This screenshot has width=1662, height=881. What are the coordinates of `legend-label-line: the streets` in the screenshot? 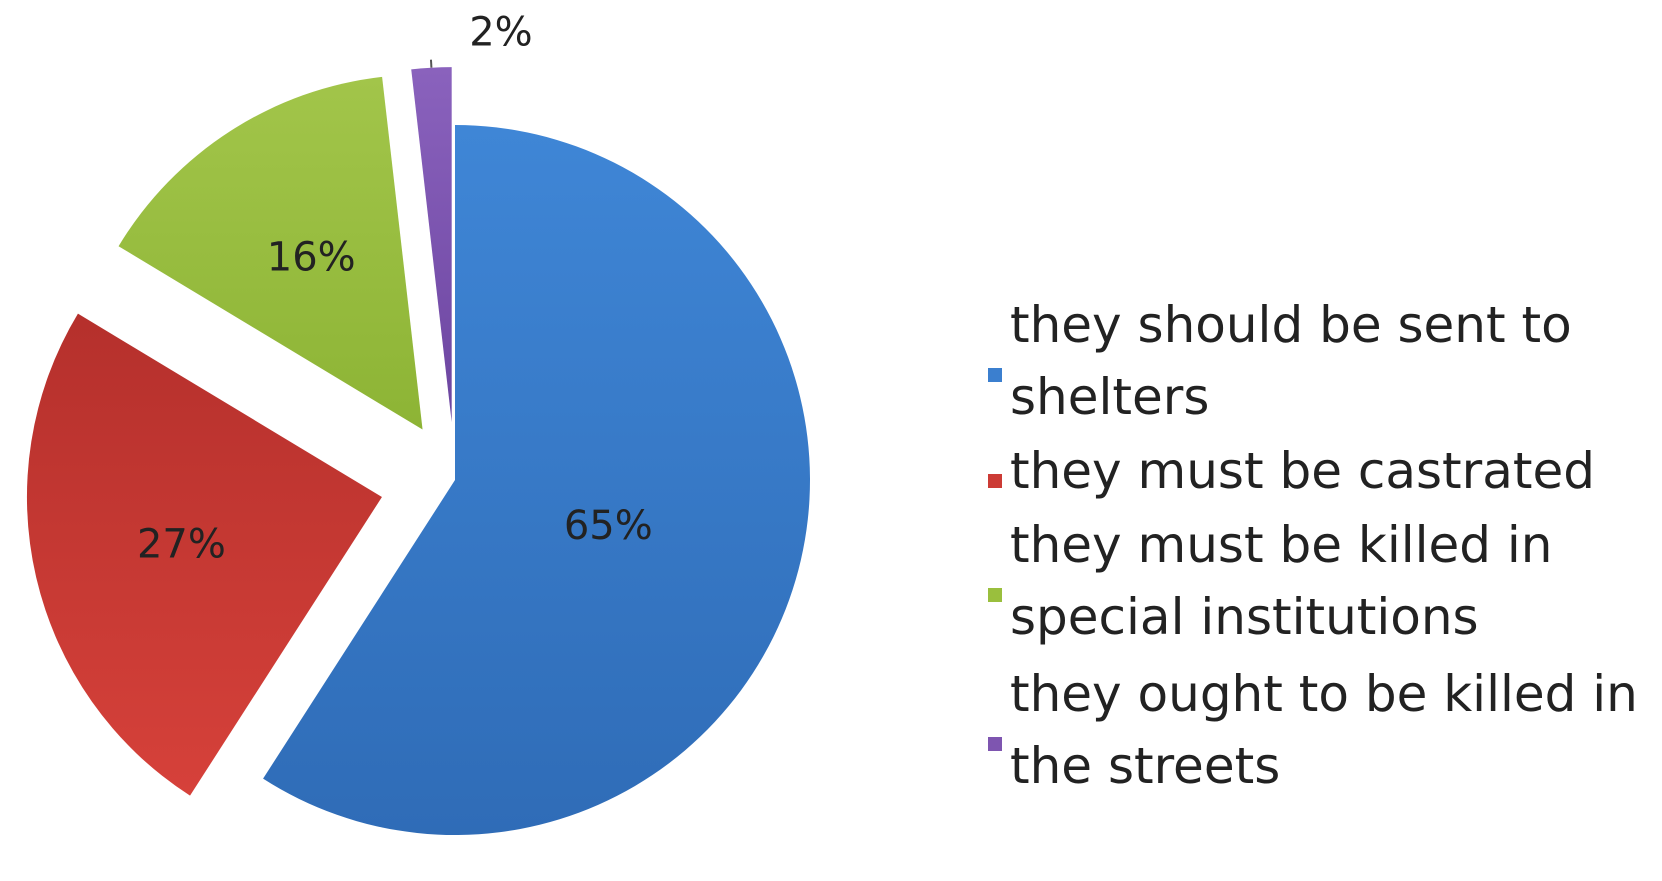 It's located at (1145, 766).